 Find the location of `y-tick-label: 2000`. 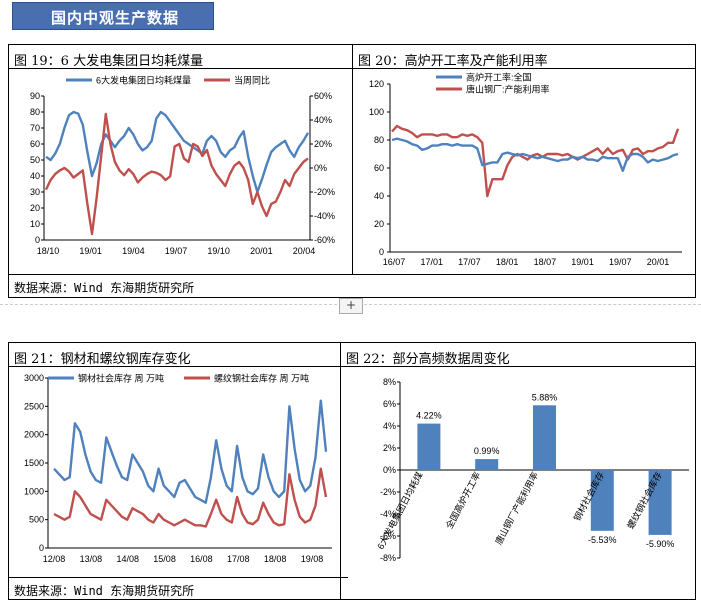

y-tick-label: 2000 is located at coordinates (34, 435).